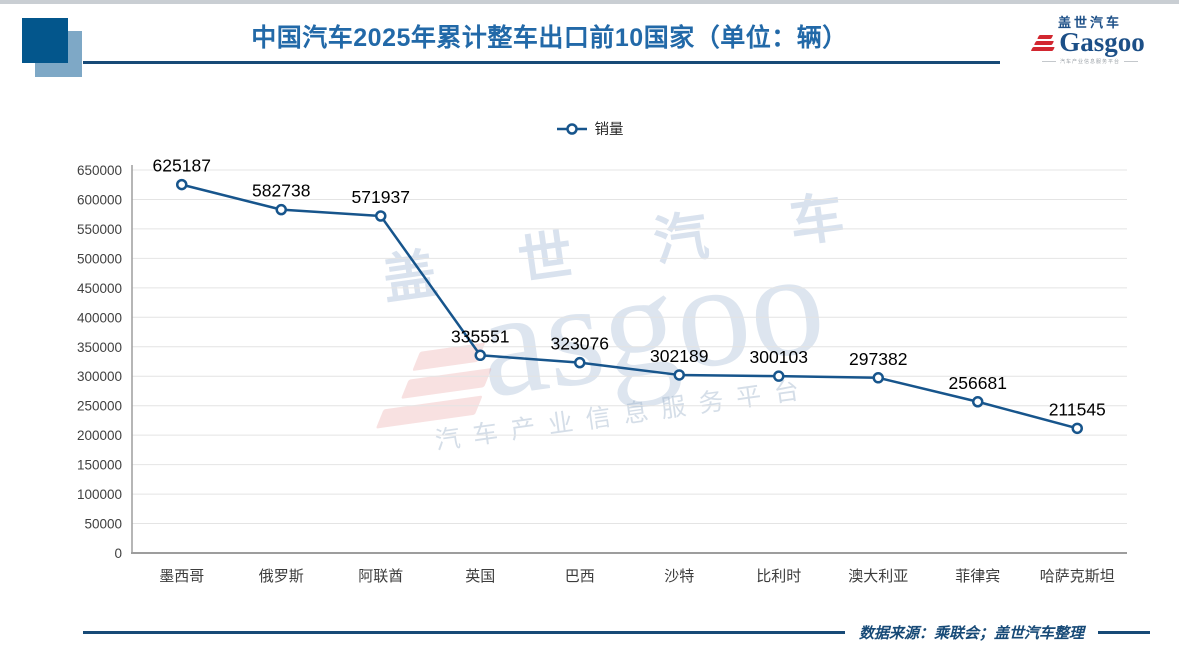  I want to click on title-underline, so click(541, 62).